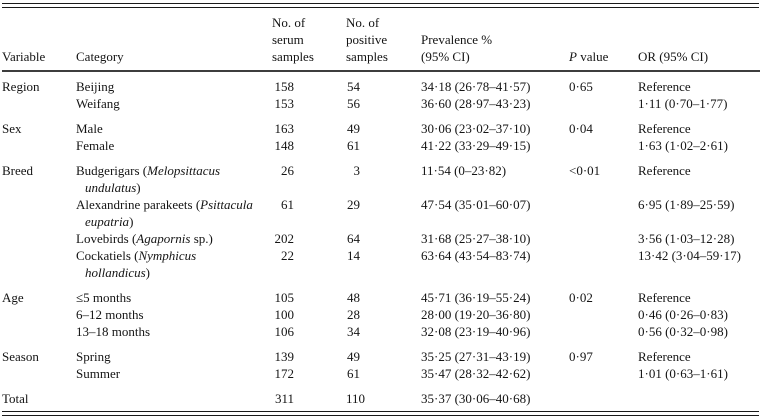 This screenshot has height=416, width=760. What do you see at coordinates (174, 331) in the screenshot?
I see `cell-category: 13–18 months` at bounding box center [174, 331].